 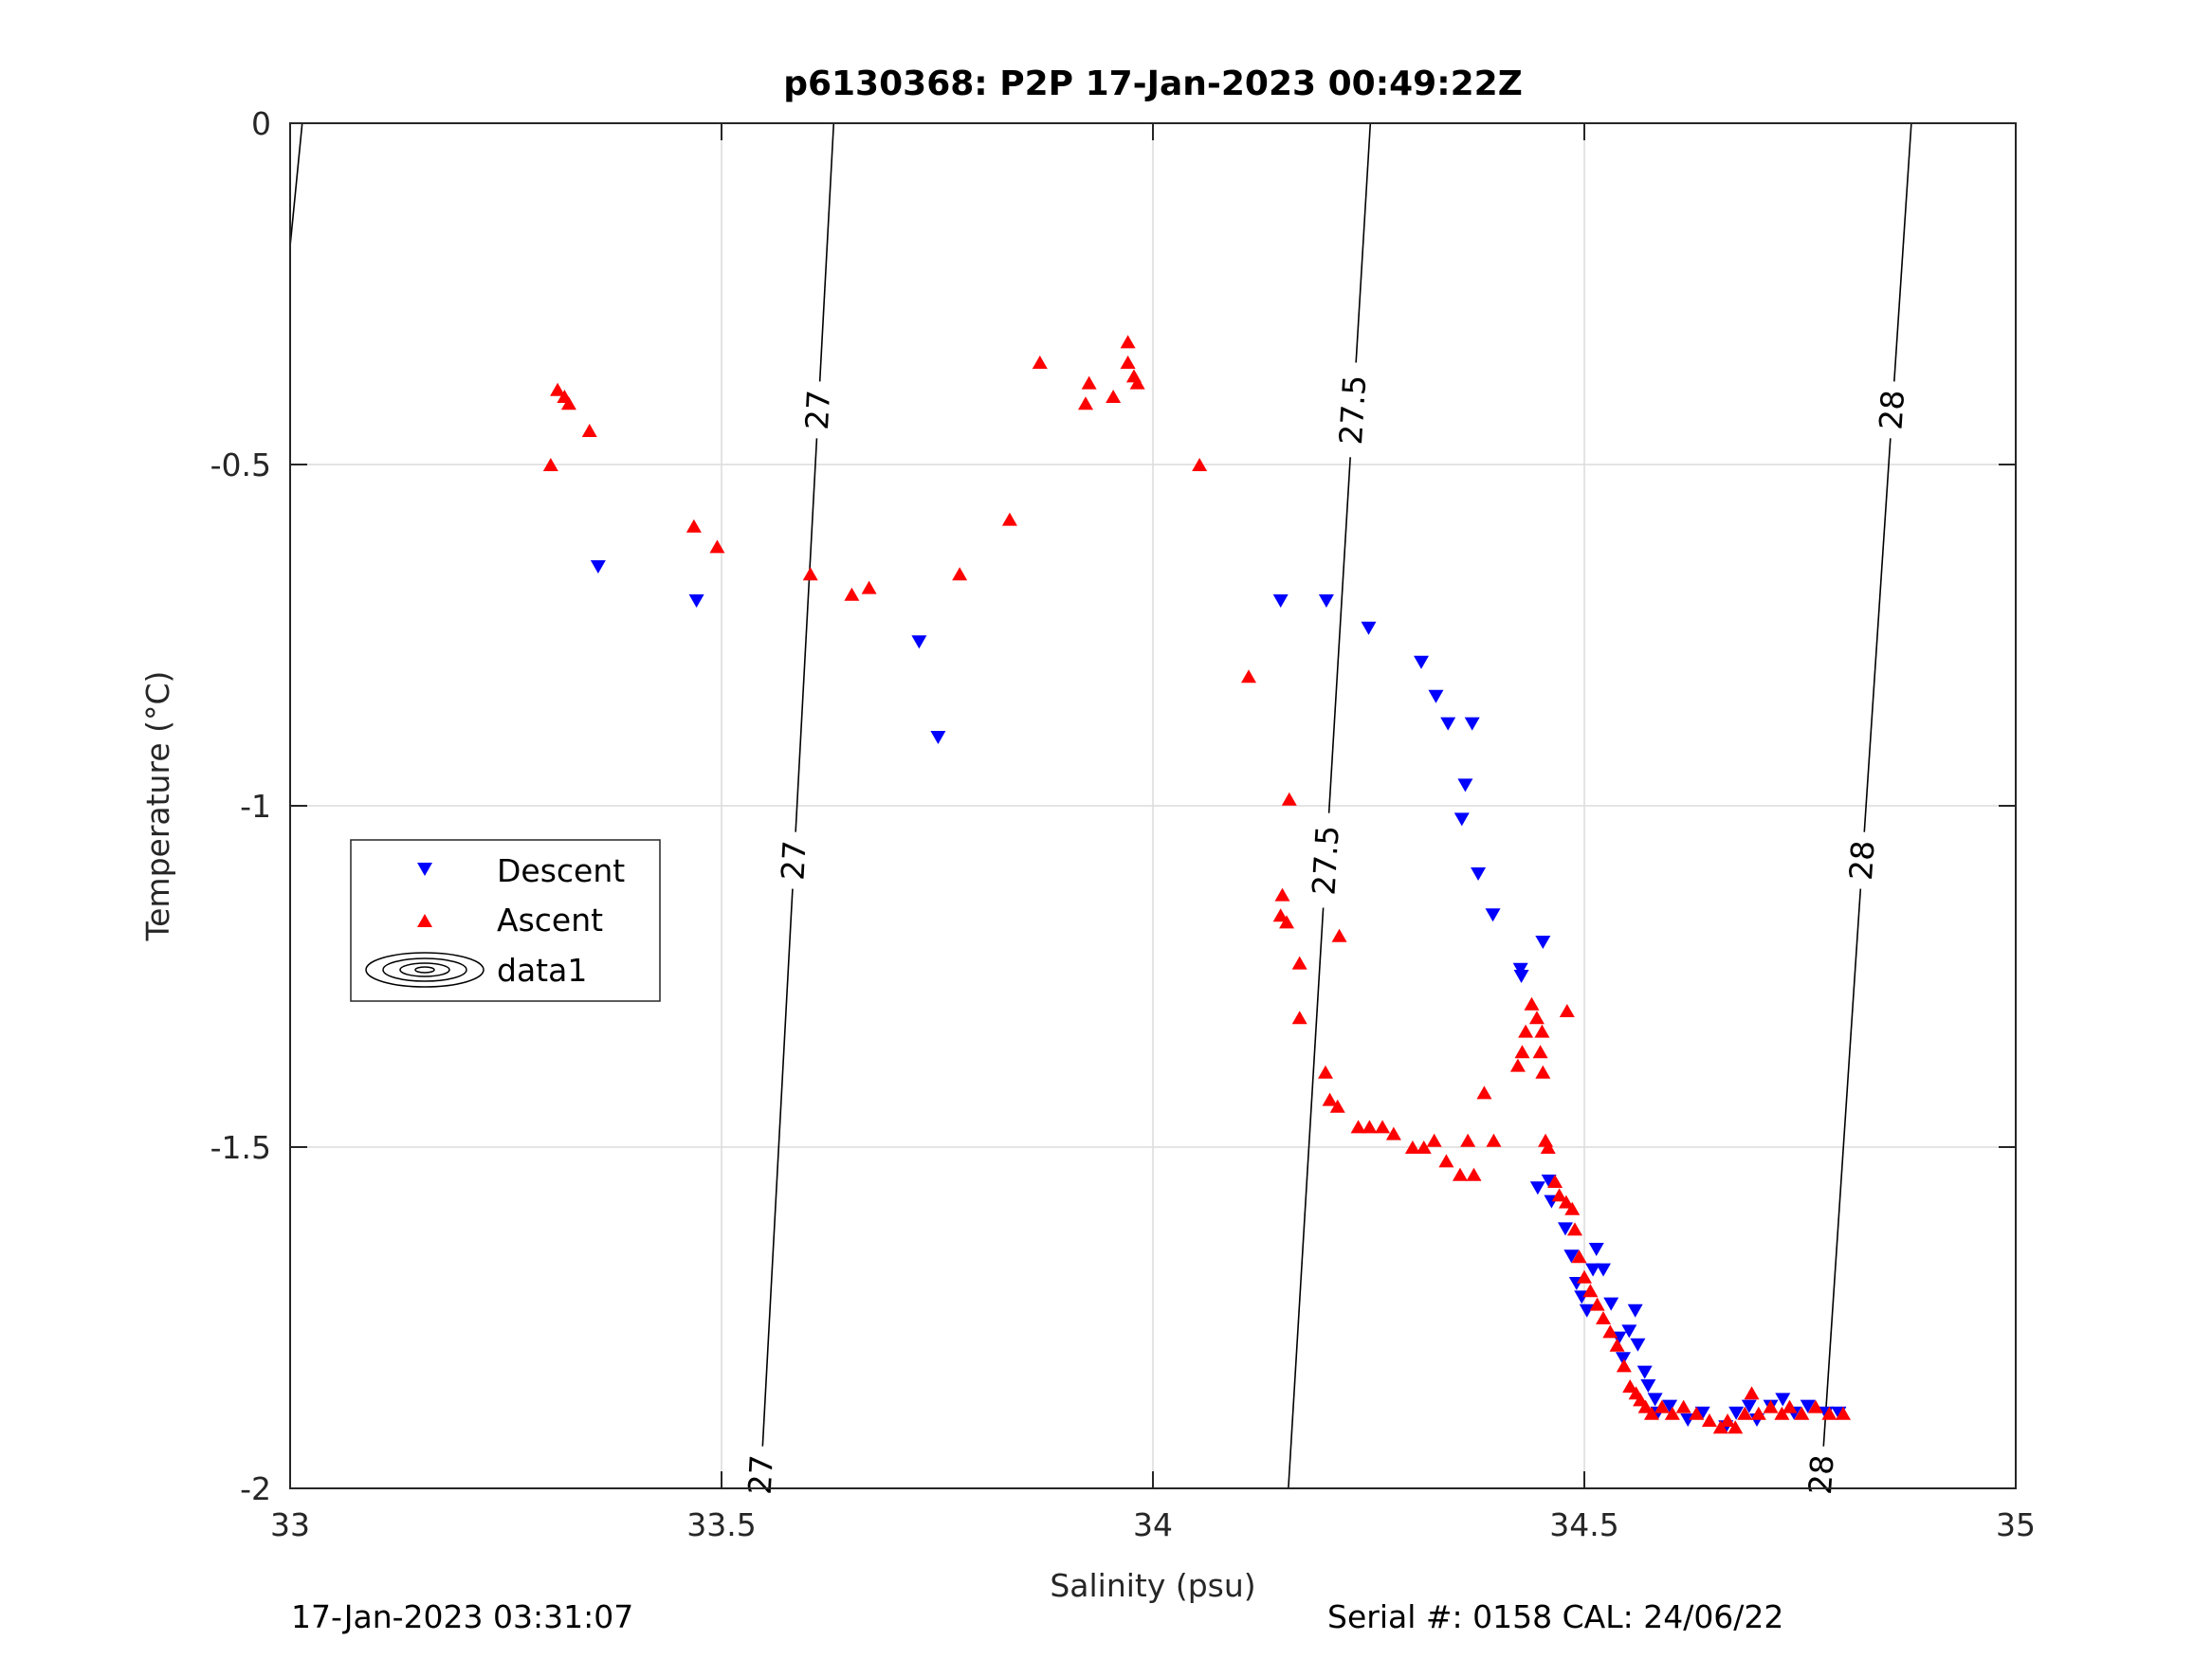 I want to click on x-axis-label: Salinity (psu), so click(x=1152, y=1585).